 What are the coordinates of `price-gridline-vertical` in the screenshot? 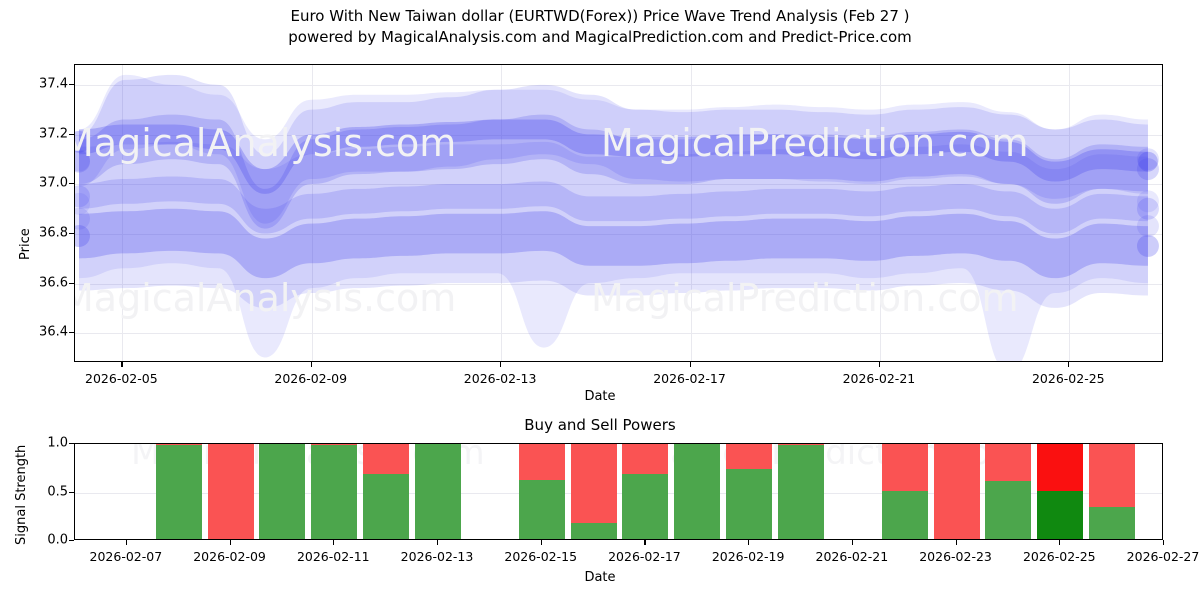 It's located at (502, 213).